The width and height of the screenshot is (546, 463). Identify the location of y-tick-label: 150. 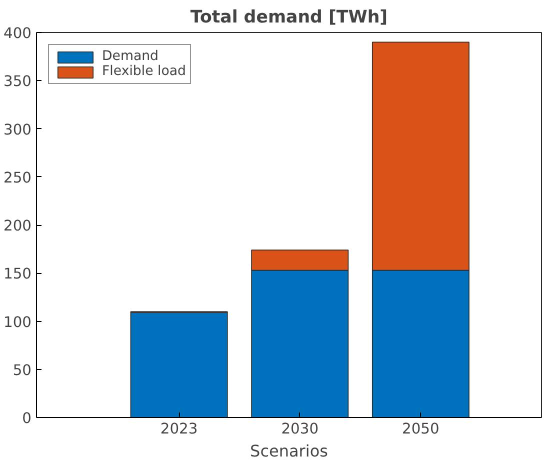
(18, 274).